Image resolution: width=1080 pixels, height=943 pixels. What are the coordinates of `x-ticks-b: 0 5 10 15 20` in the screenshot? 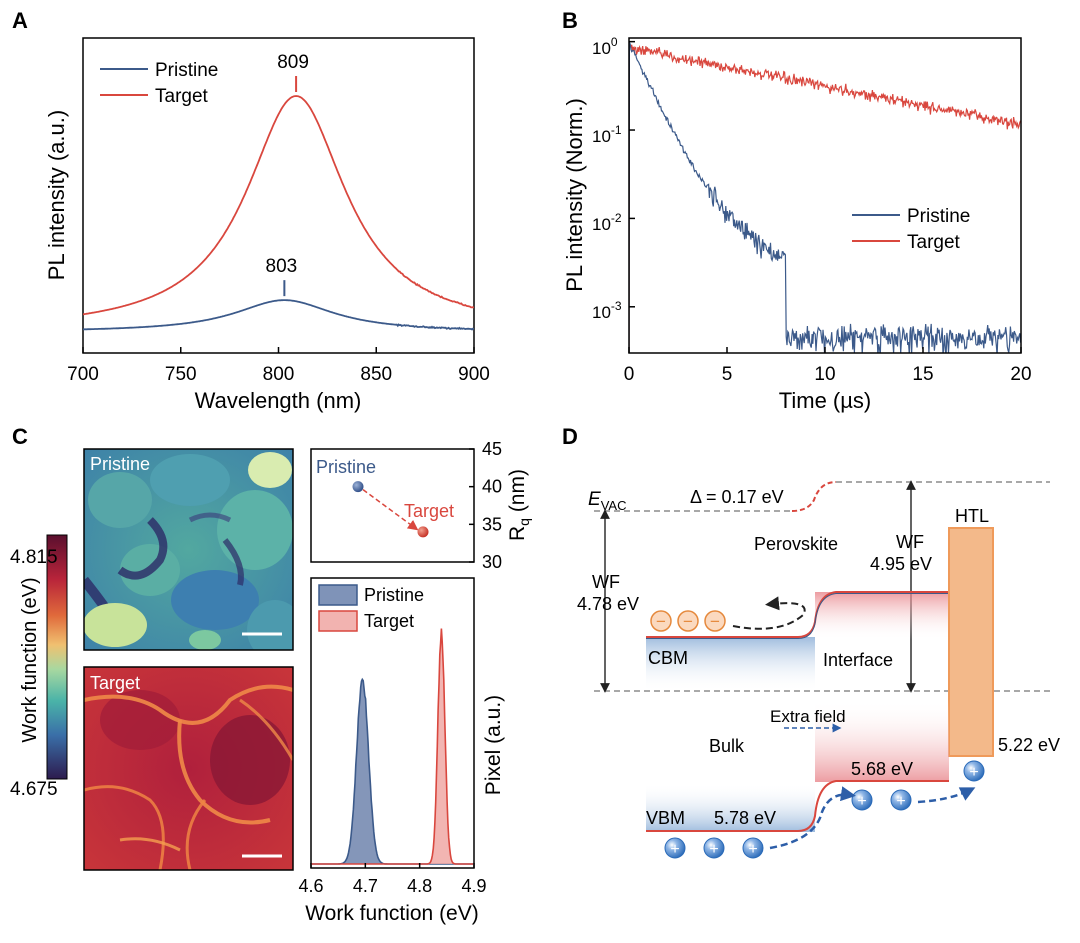 It's located at (828, 366).